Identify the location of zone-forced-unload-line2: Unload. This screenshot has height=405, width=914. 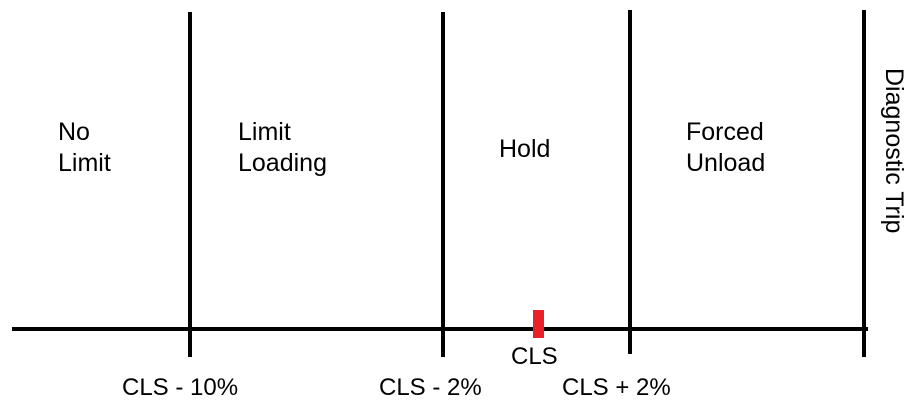
(726, 163).